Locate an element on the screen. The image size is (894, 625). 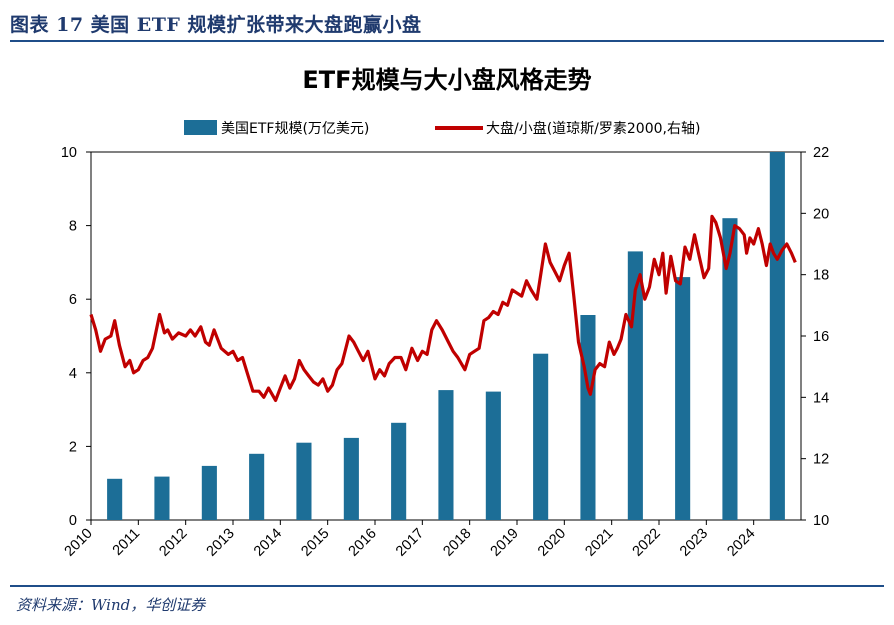
legend-bar-swatch is located at coordinates (200, 127).